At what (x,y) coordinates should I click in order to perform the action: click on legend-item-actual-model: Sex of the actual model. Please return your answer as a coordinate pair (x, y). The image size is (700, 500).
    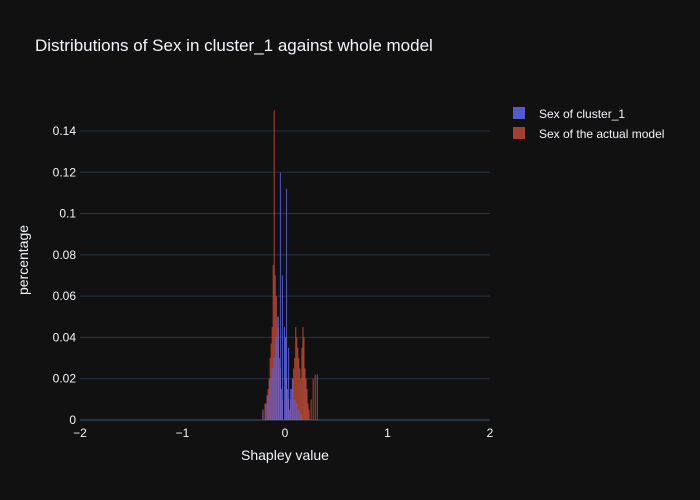
    Looking at the image, I should click on (588, 134).